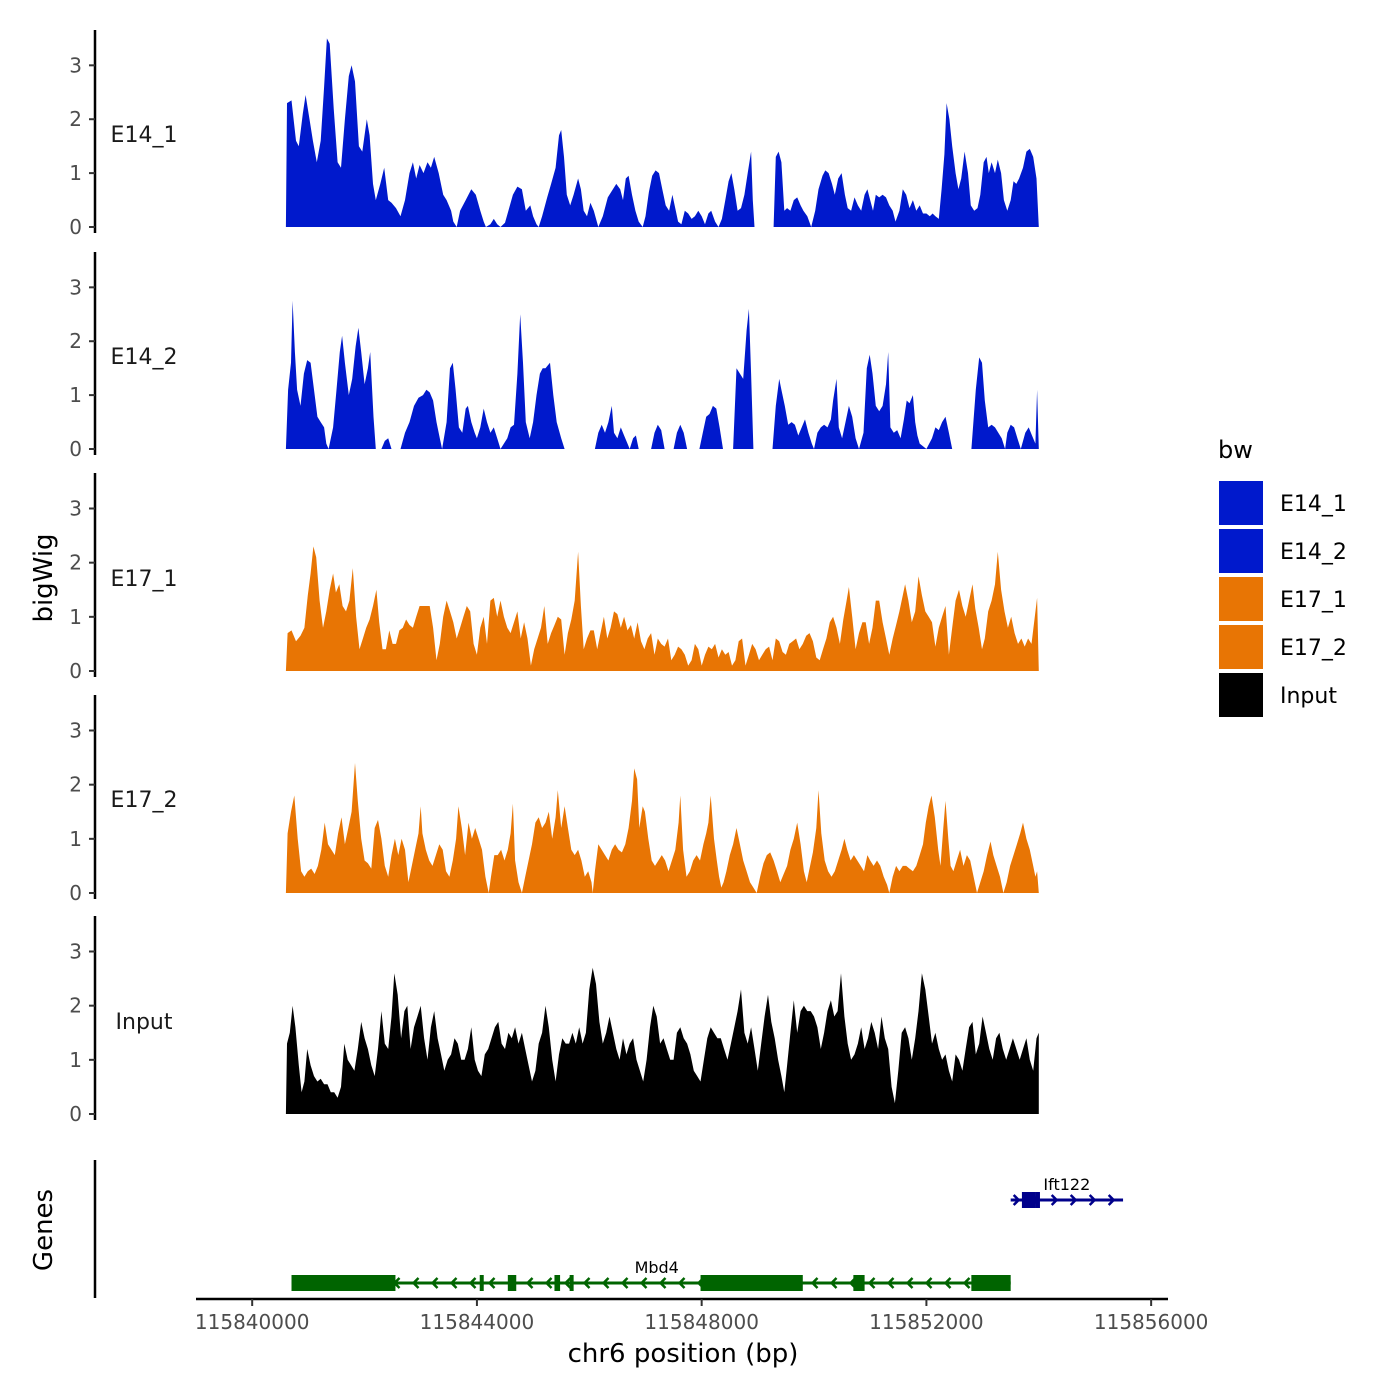  Describe the element at coordinates (1235, 450) in the screenshot. I see `legend-title: bw` at that location.